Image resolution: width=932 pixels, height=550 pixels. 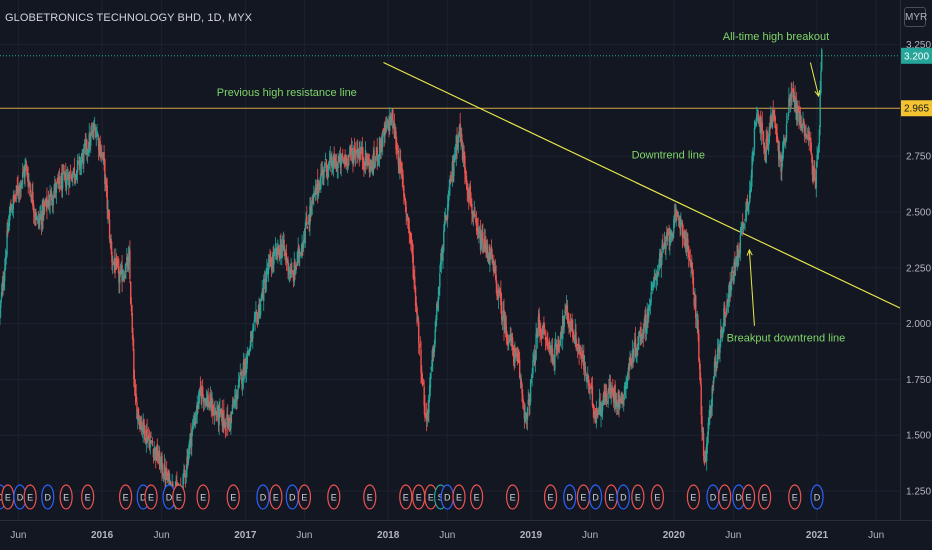 I want to click on annotation-label: Downtrend line, so click(x=668, y=155).